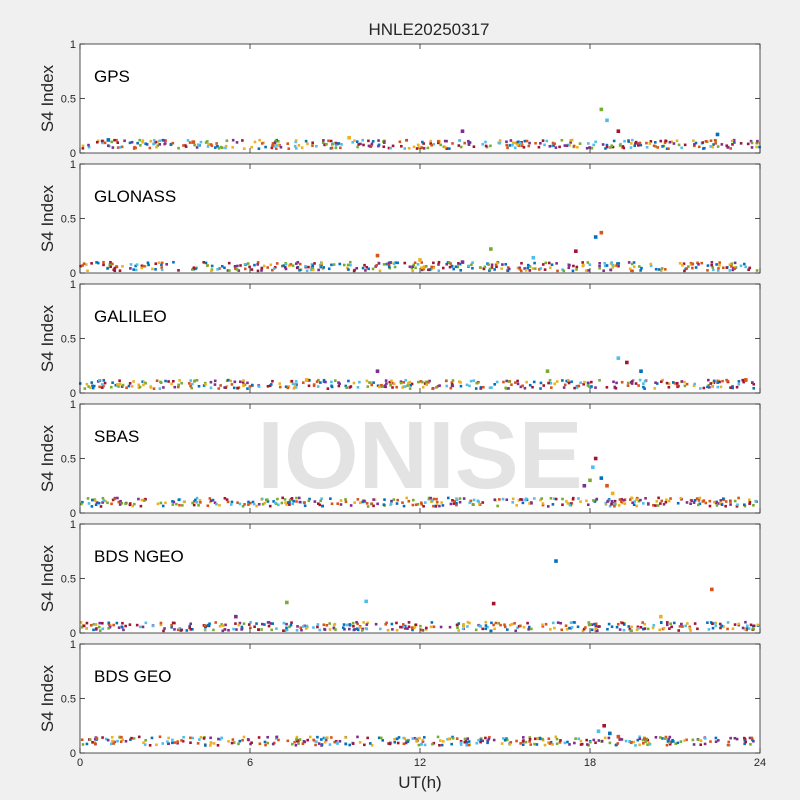 The height and width of the screenshot is (800, 800). What do you see at coordinates (429, 29) in the screenshot?
I see `figure-title: HNLE20250317` at bounding box center [429, 29].